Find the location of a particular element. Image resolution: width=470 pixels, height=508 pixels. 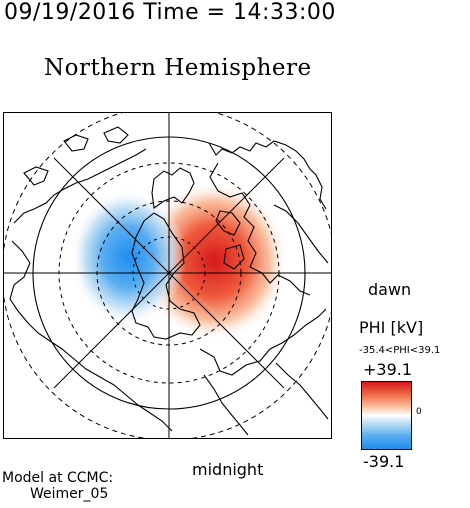

midnight-label: midnight is located at coordinates (228, 469).